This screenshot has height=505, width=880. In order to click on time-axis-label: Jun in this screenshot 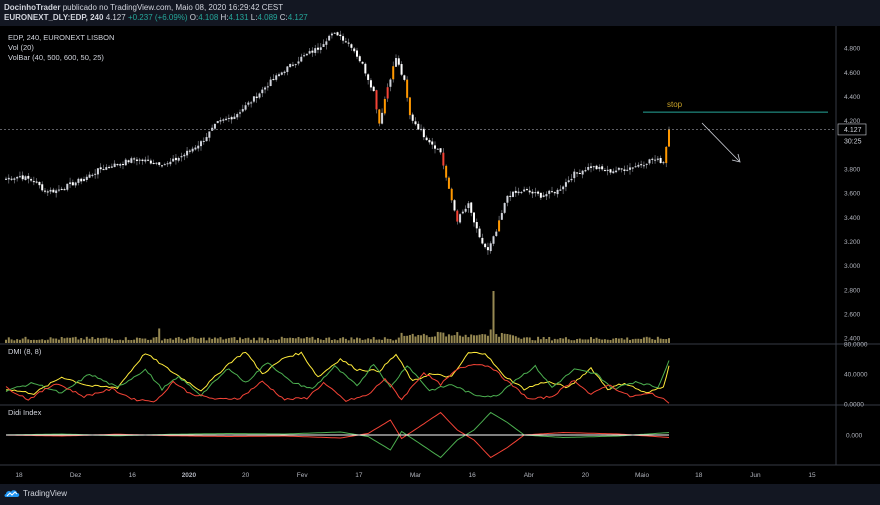, I will do `click(755, 475)`.